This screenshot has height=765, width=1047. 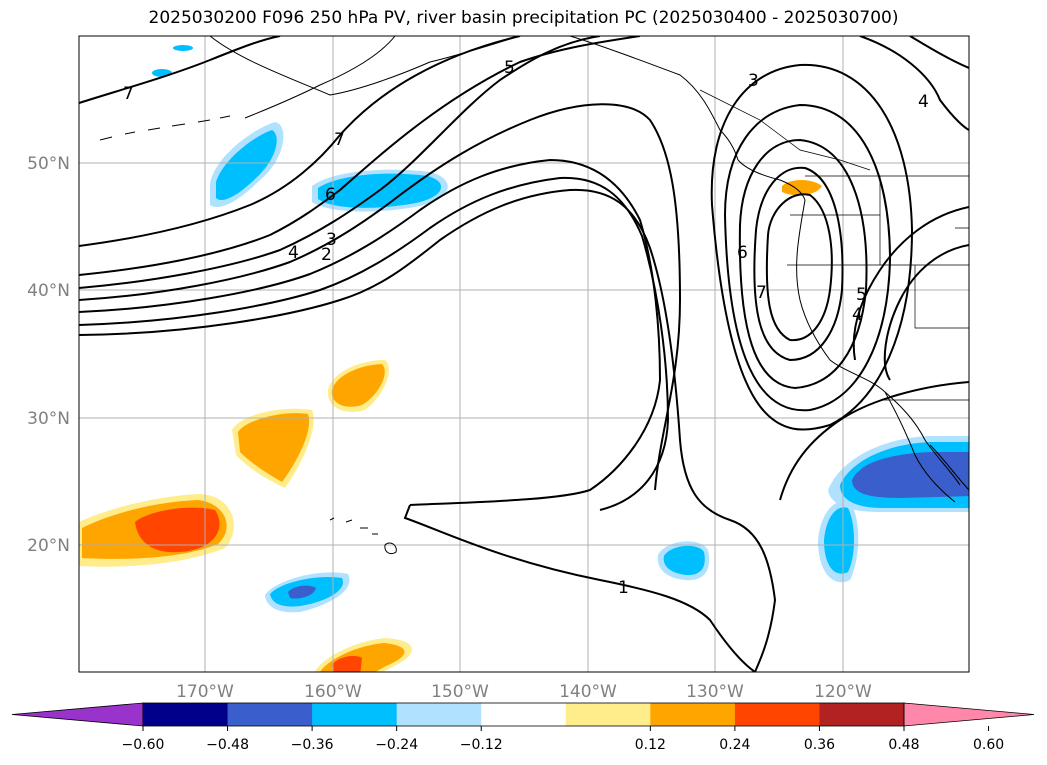 I want to click on colorbar-tick-label: −0.24, so click(x=396, y=745).